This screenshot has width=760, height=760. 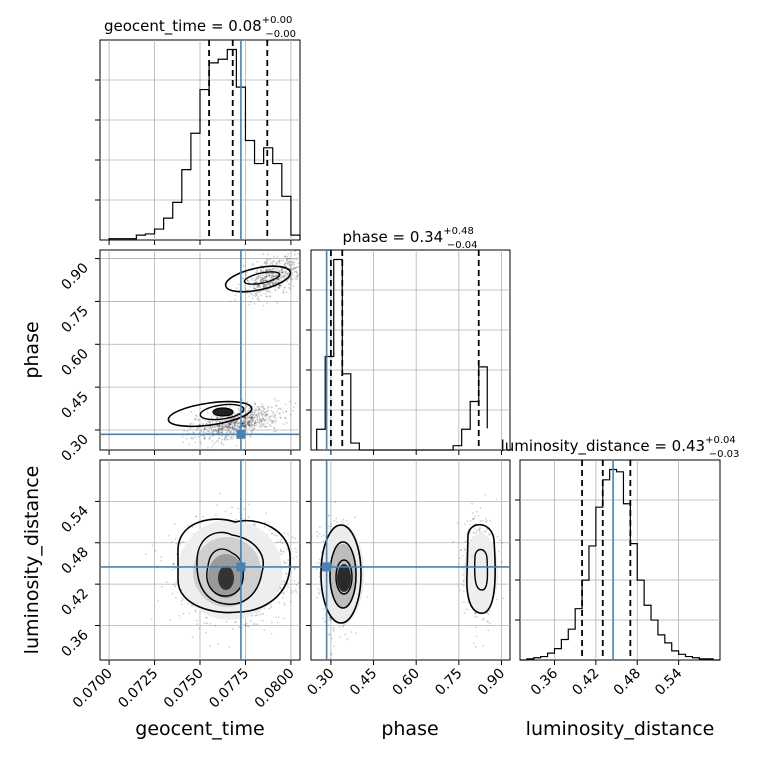 I want to click on ytick-label: 0.54, so click(x=74, y=519).